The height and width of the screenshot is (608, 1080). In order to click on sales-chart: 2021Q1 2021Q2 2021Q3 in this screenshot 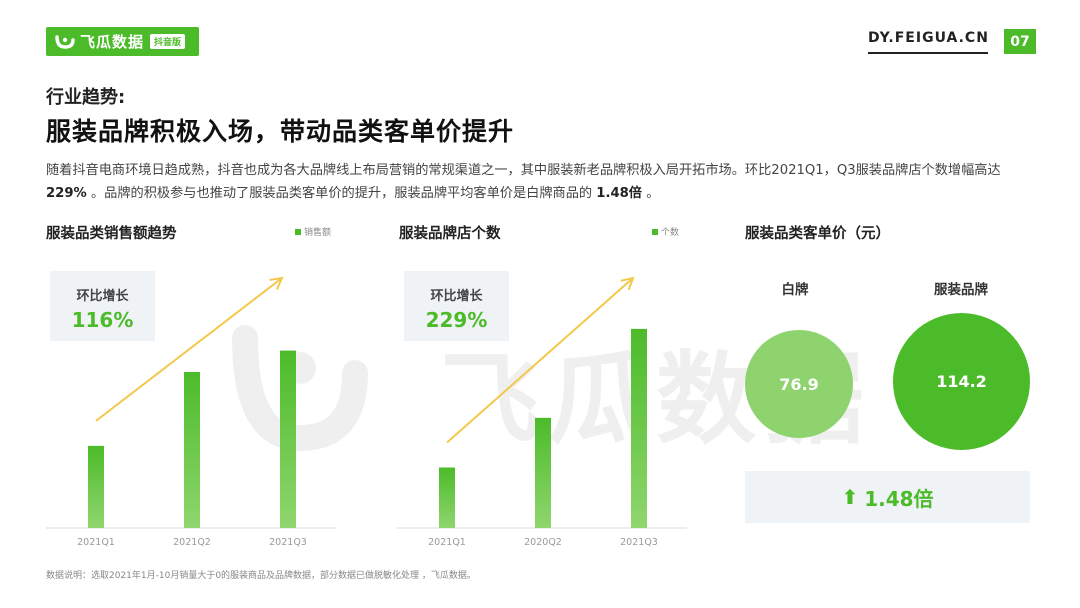, I will do `click(191, 412)`.